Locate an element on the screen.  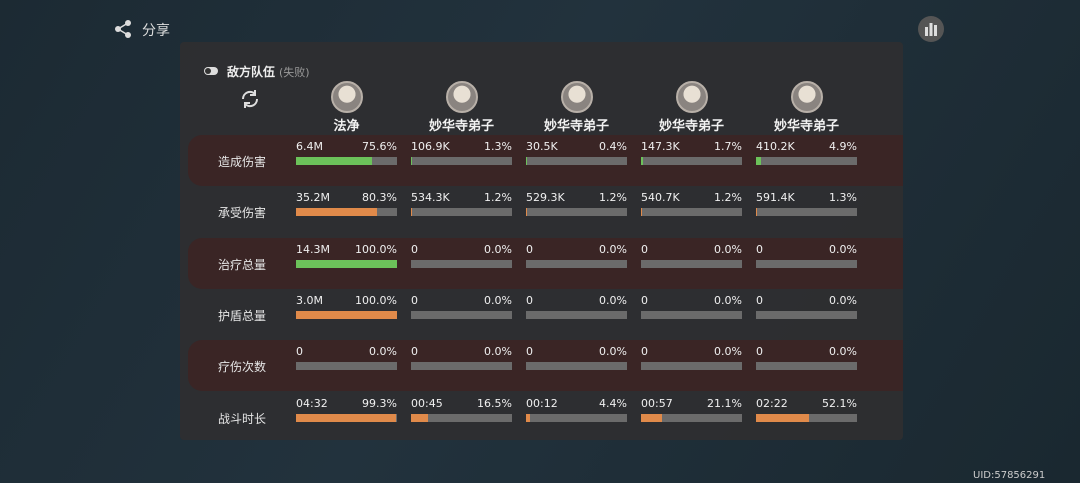
cell-percent: 0.4% is located at coordinates (613, 146).